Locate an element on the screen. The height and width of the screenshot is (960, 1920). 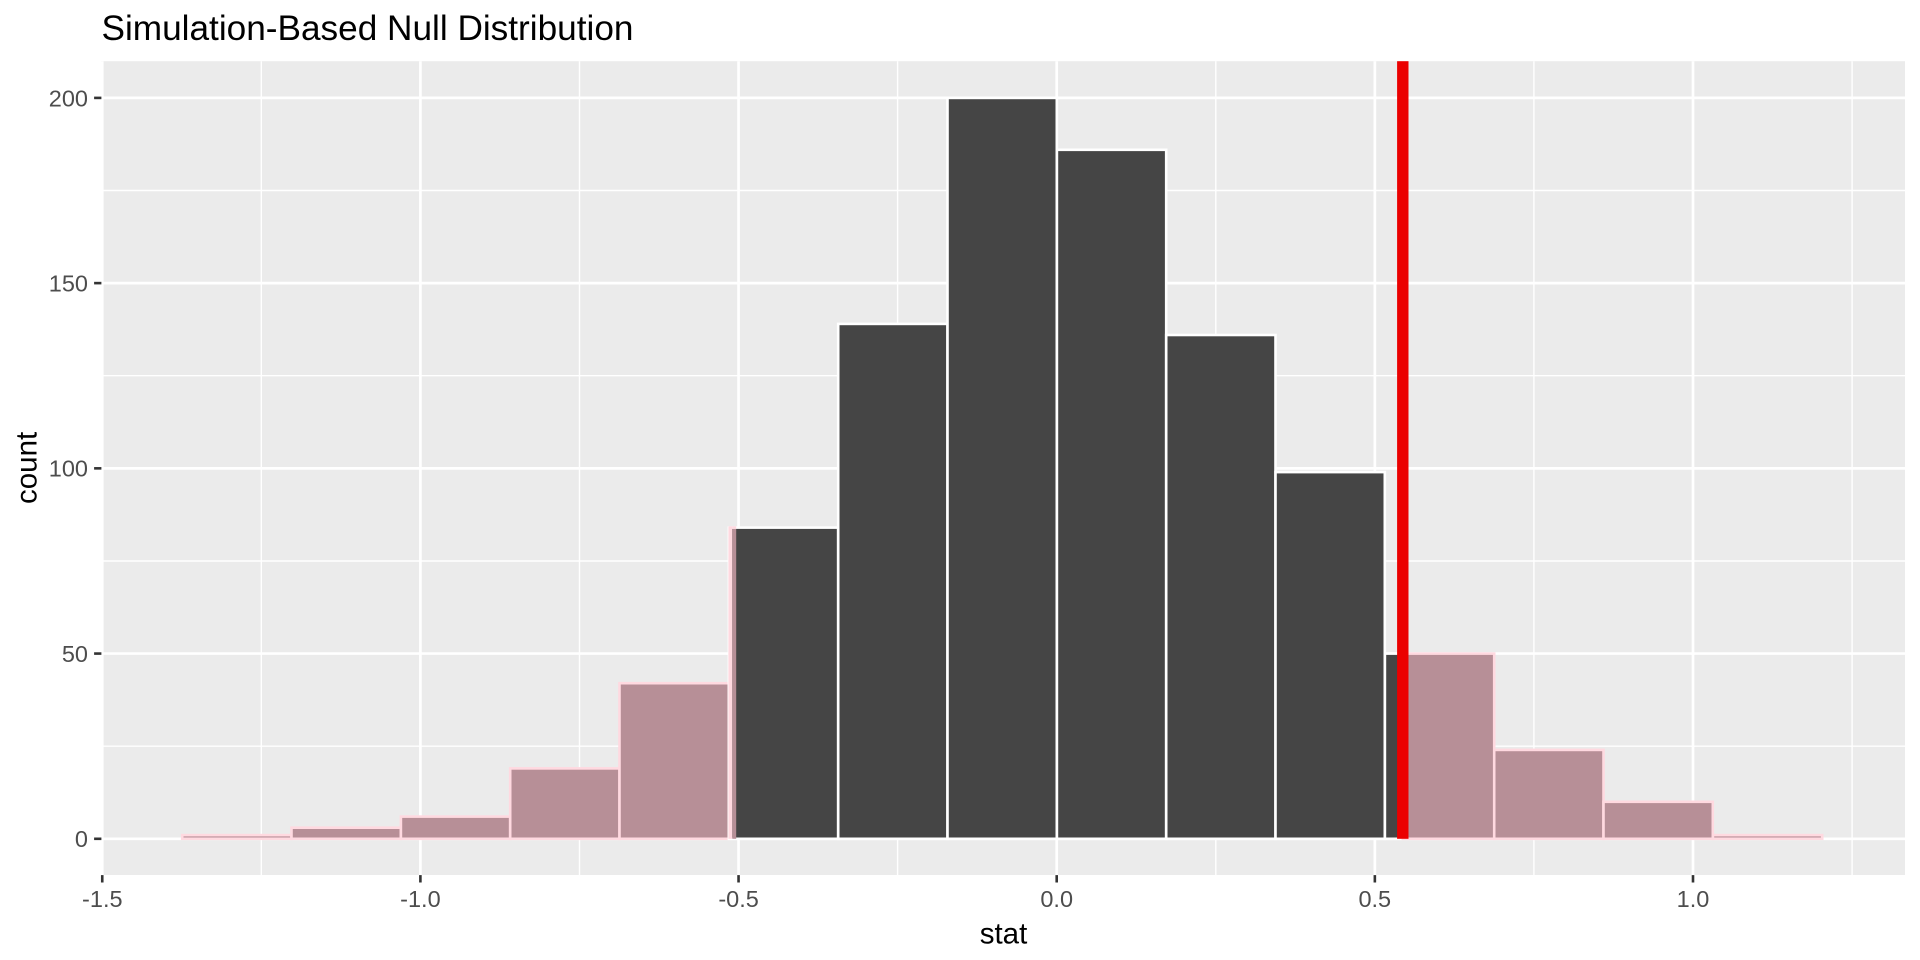
svg-text: 0 is located at coordinates (81, 839).